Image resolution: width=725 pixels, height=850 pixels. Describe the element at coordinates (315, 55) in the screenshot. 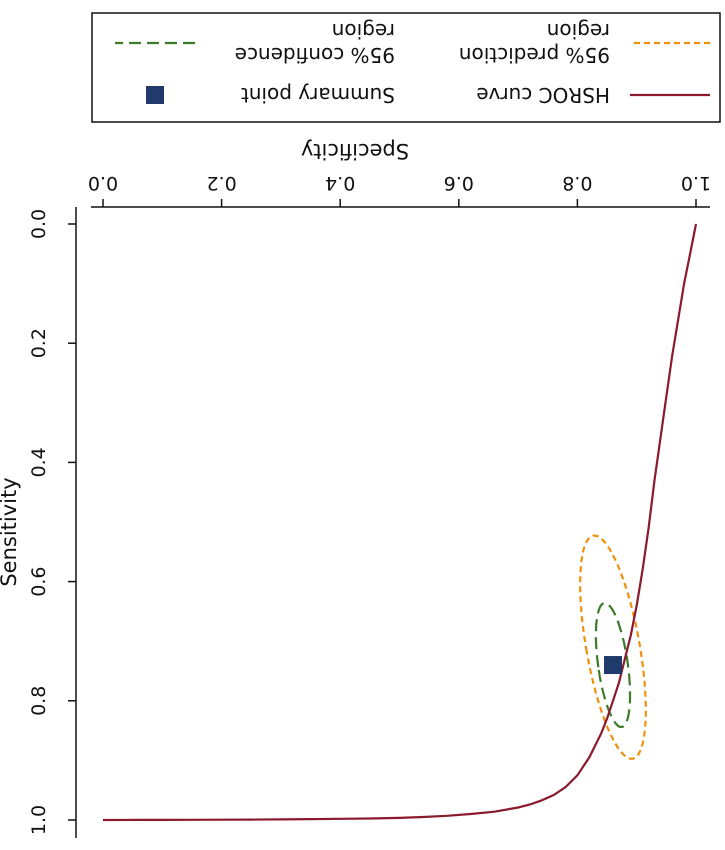

I see `legend-label: 95% confidence` at that location.